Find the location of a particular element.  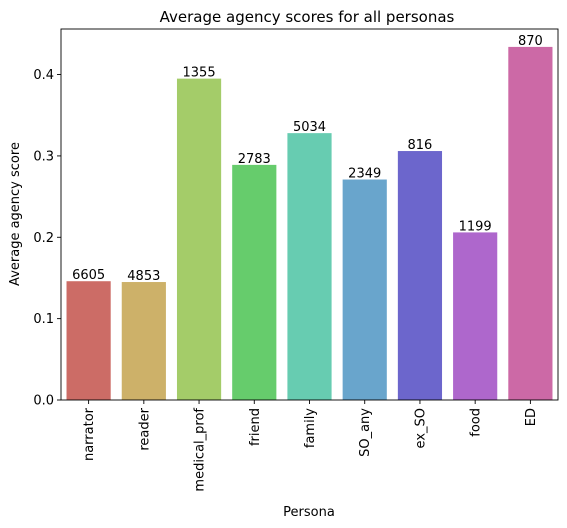

x-tick-label-narrator: narrator is located at coordinates (89, 434).